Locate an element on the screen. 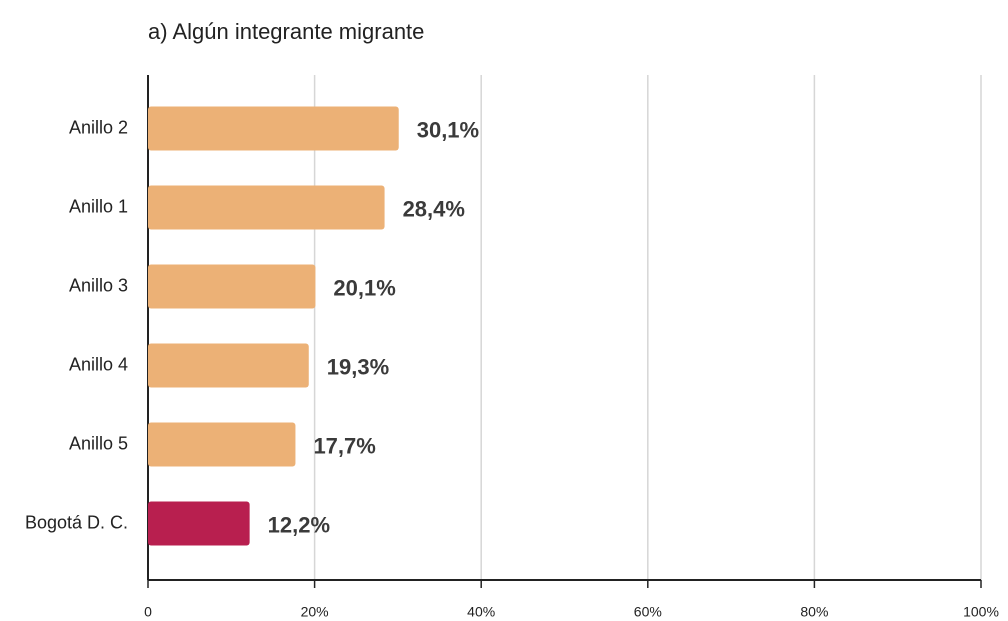 This screenshot has width=1008, height=621. y-tick-label: Anillo 4 is located at coordinates (98, 364).